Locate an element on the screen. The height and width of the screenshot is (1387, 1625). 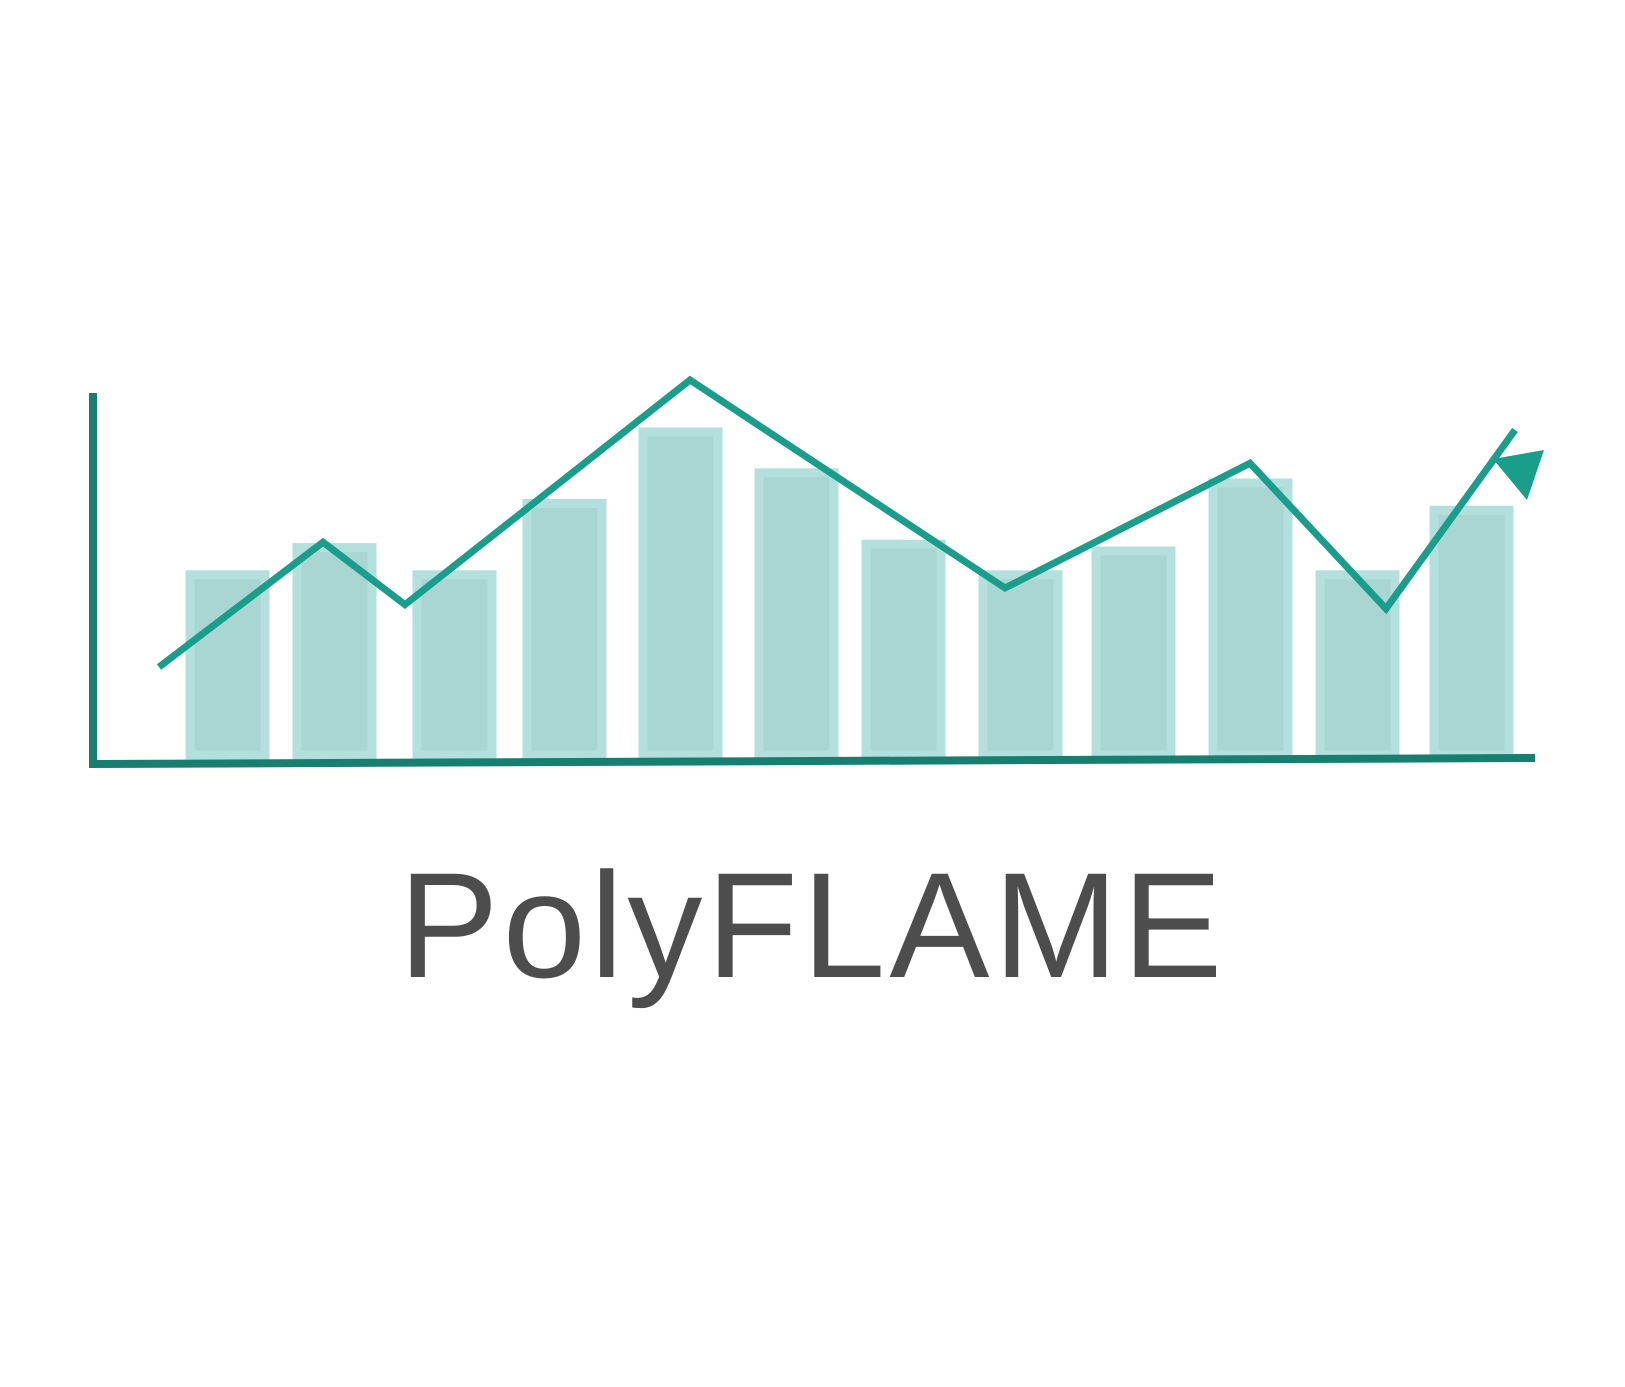
arrow-head-icon is located at coordinates (1518, 475).